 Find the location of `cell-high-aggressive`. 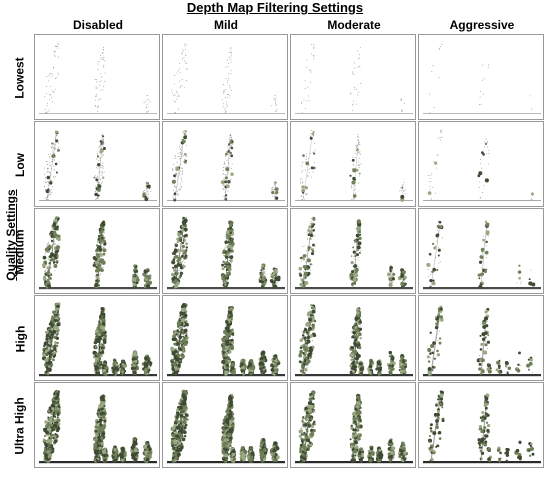

cell-high-aggressive is located at coordinates (481, 338).